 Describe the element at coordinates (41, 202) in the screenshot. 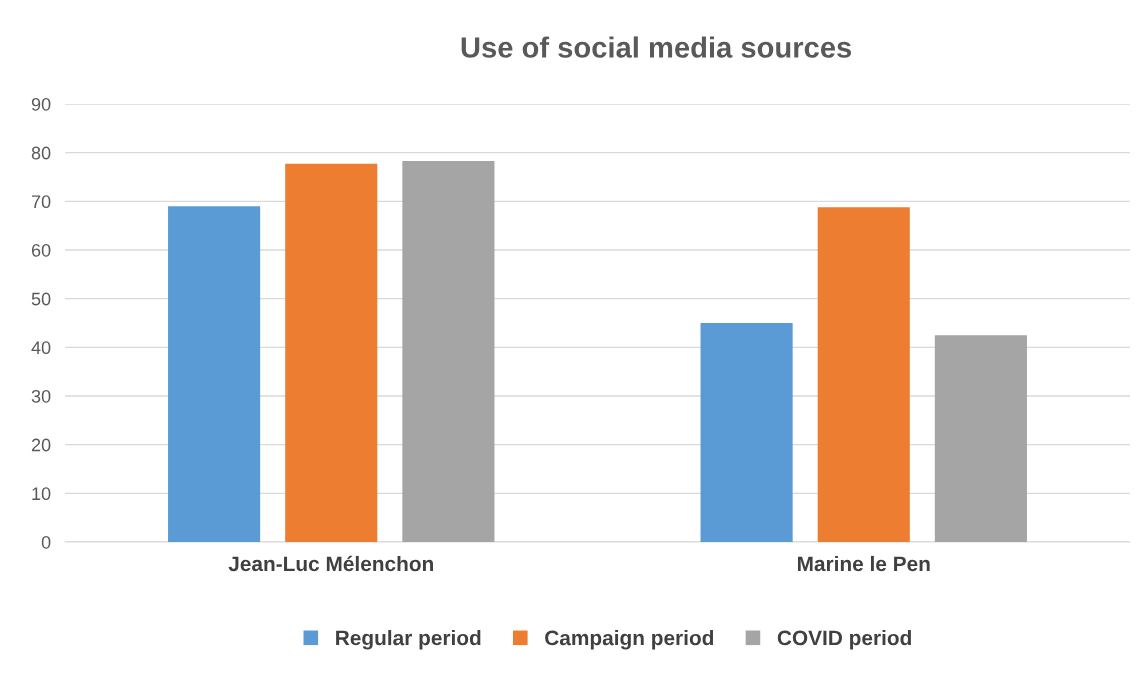

I see `y-tick-label: 70` at that location.